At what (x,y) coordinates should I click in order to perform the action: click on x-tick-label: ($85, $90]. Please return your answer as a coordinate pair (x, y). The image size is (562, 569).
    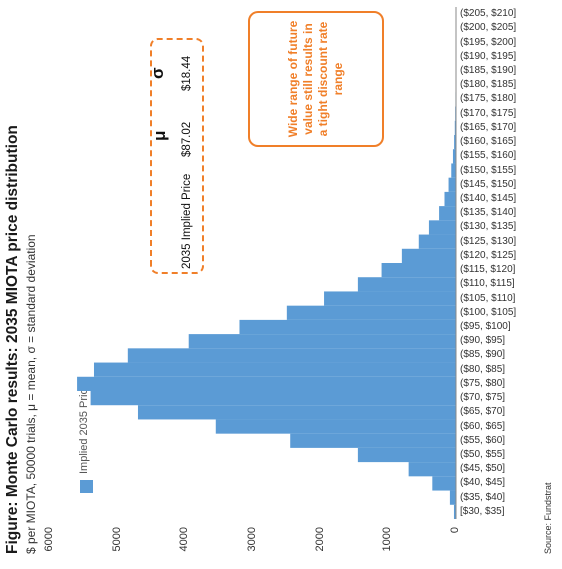
    Looking at the image, I should click on (483, 355).